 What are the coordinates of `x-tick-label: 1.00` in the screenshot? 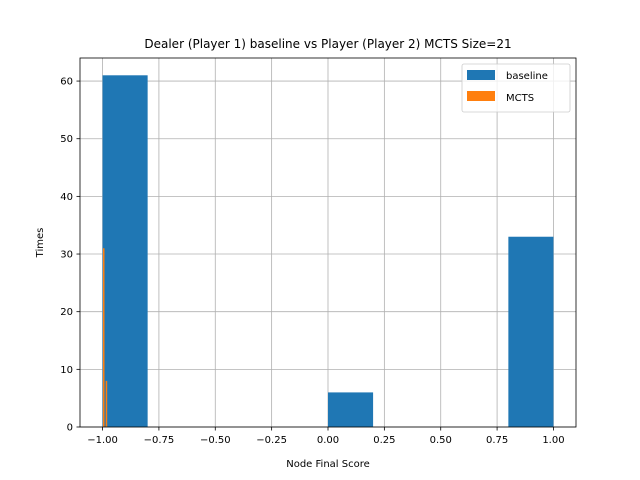 It's located at (553, 440).